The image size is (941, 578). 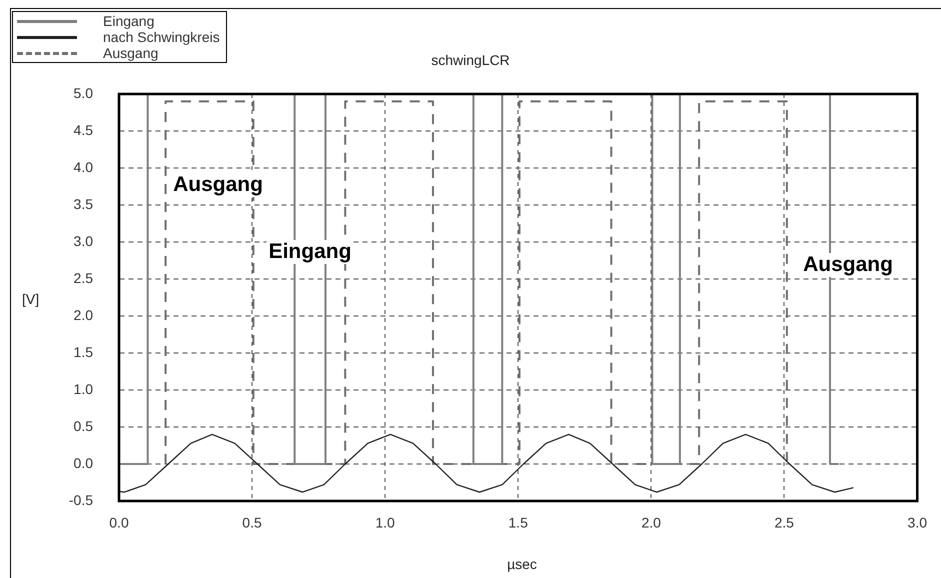 I want to click on chart-title: schwingLCR, so click(x=470, y=60).